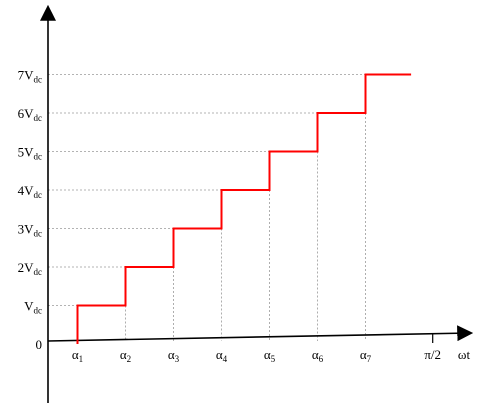 Image resolution: width=480 pixels, height=409 pixels. Describe the element at coordinates (39, 344) in the screenshot. I see `y-tick-label-0: 0` at that location.